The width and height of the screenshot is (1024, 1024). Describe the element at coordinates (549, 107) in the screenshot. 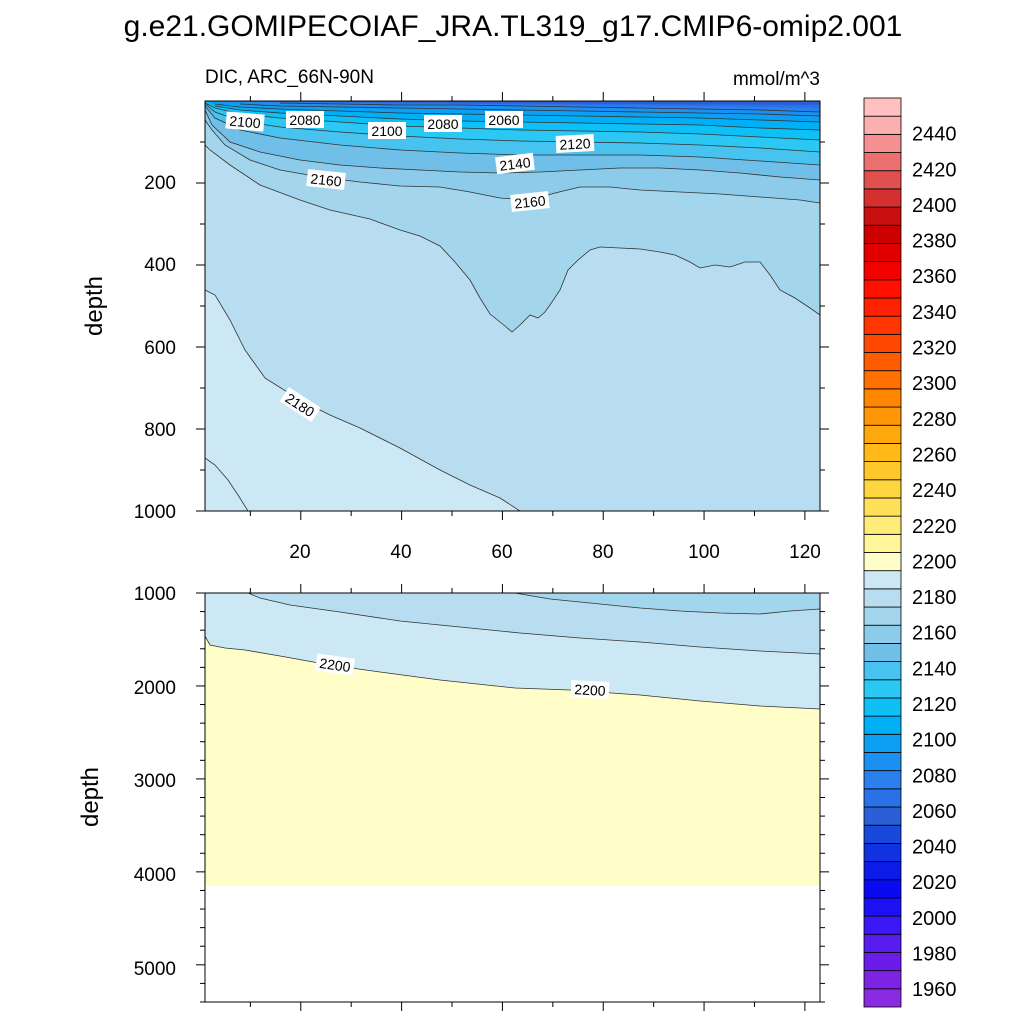

I see `contour-line-2080` at that location.